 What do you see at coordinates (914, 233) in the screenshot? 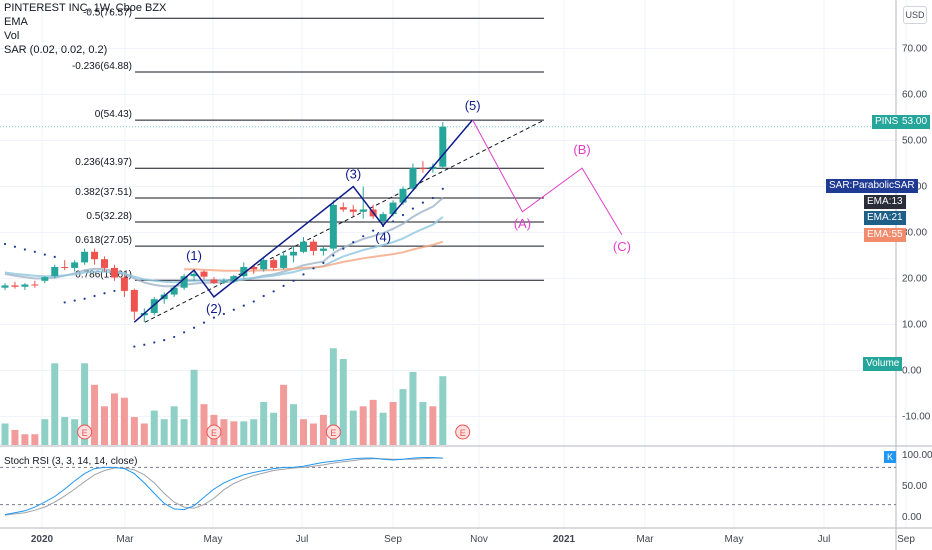
I see `price-tick-label: 30.00` at bounding box center [914, 233].